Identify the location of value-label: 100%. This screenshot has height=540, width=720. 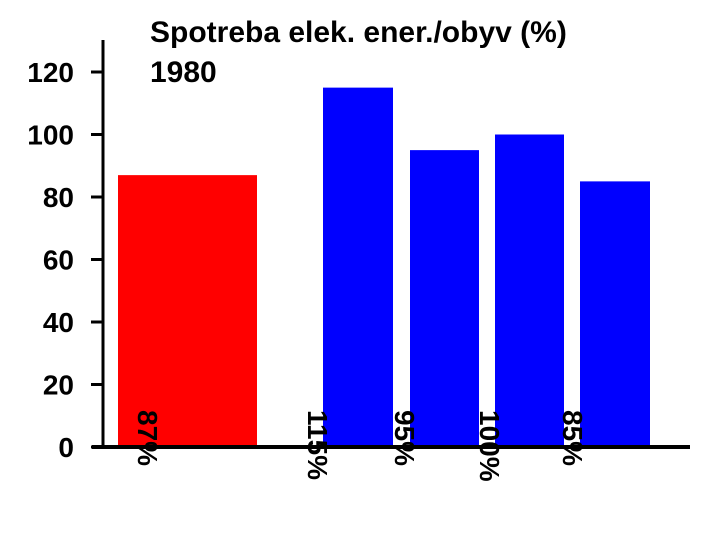
(489, 446).